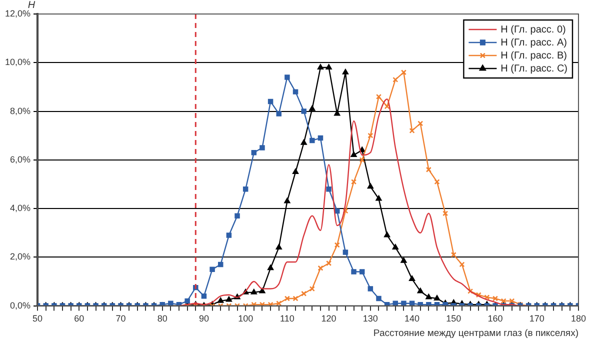 The image size is (589, 343). Describe the element at coordinates (495, 319) in the screenshot. I see `x-tick-label: 160` at that location.